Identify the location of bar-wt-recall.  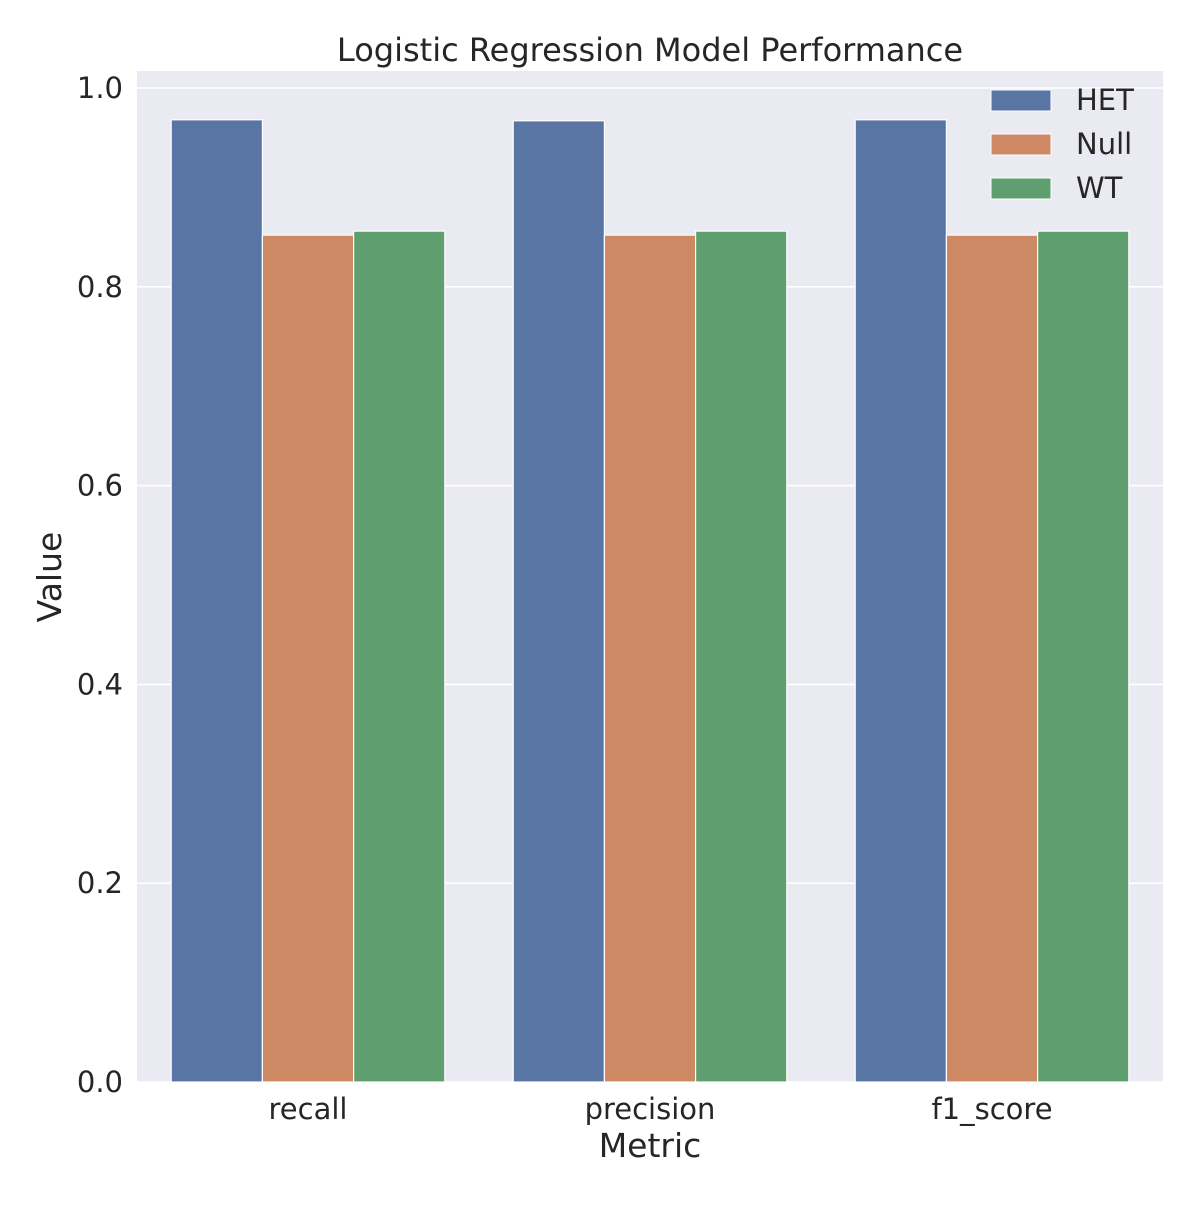
(399, 656).